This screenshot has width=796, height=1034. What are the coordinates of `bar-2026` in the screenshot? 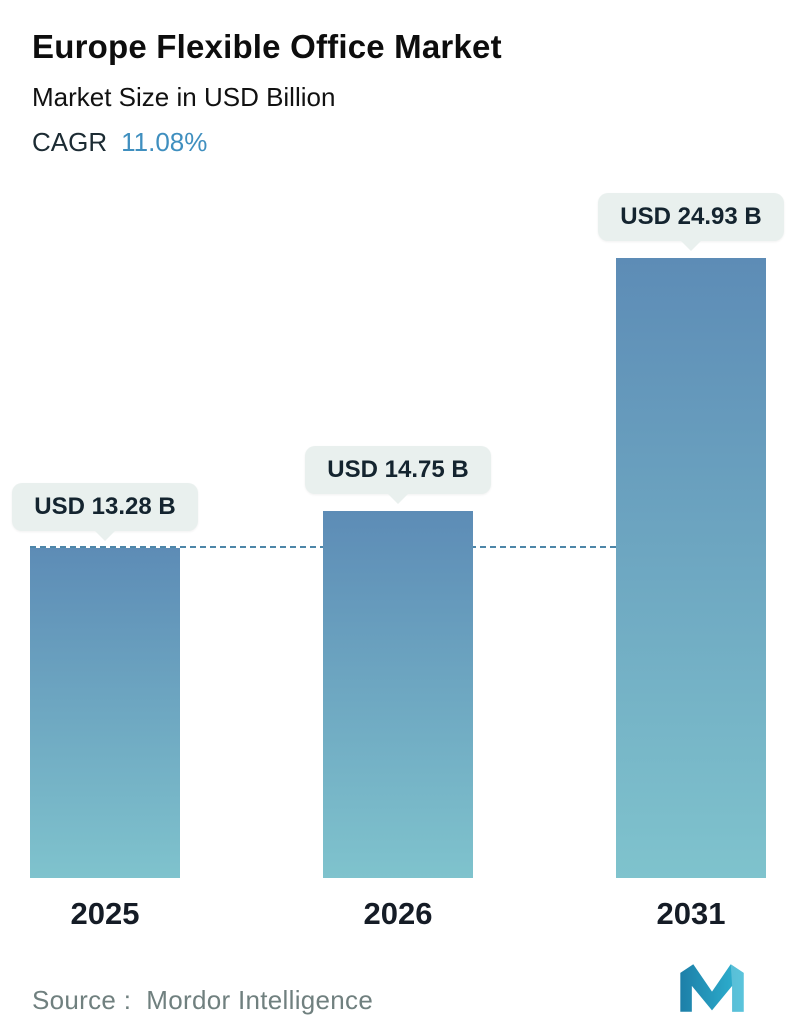 It's located at (398, 694).